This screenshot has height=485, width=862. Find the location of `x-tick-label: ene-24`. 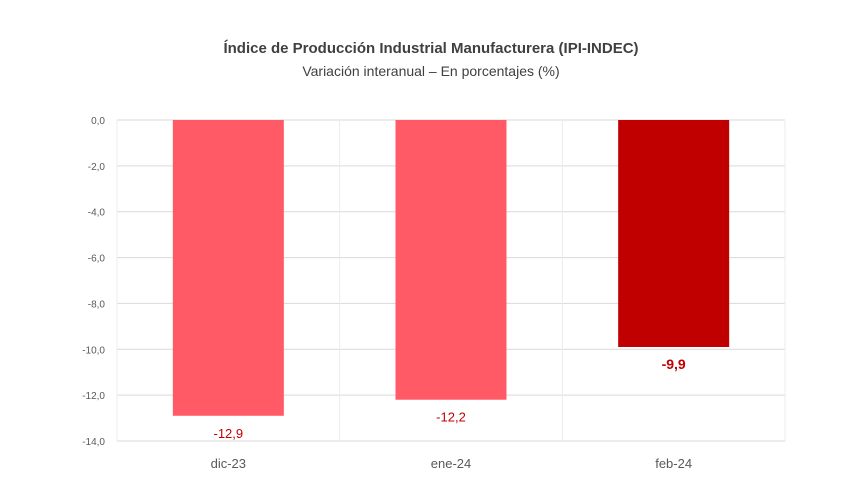

x-tick-label: ene-24 is located at coordinates (451, 463).